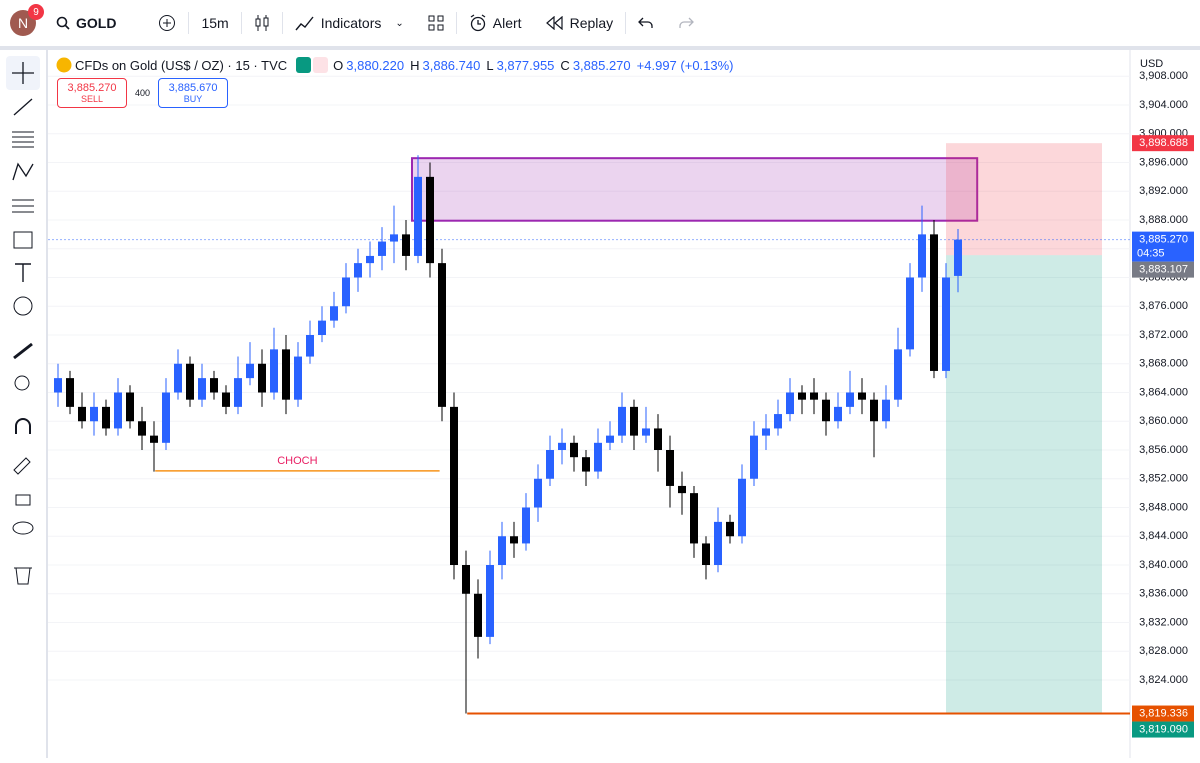 This screenshot has width=1200, height=763. Describe the element at coordinates (1163, 713) in the screenshot. I see `price-label: 3,819.336` at that location.